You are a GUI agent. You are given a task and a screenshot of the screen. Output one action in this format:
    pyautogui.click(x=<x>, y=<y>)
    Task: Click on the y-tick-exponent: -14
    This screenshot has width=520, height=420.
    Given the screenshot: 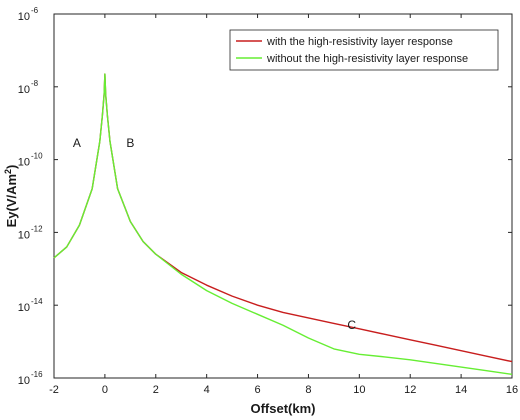 What is the action you would take?
    pyautogui.click(x=37, y=301)
    